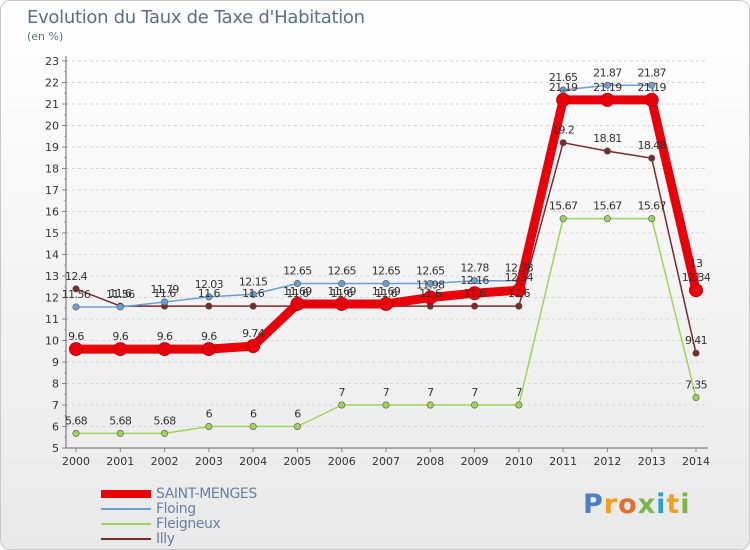 The image size is (750, 550). What do you see at coordinates (253, 333) in the screenshot?
I see `data-label: 9.74` at bounding box center [253, 333].